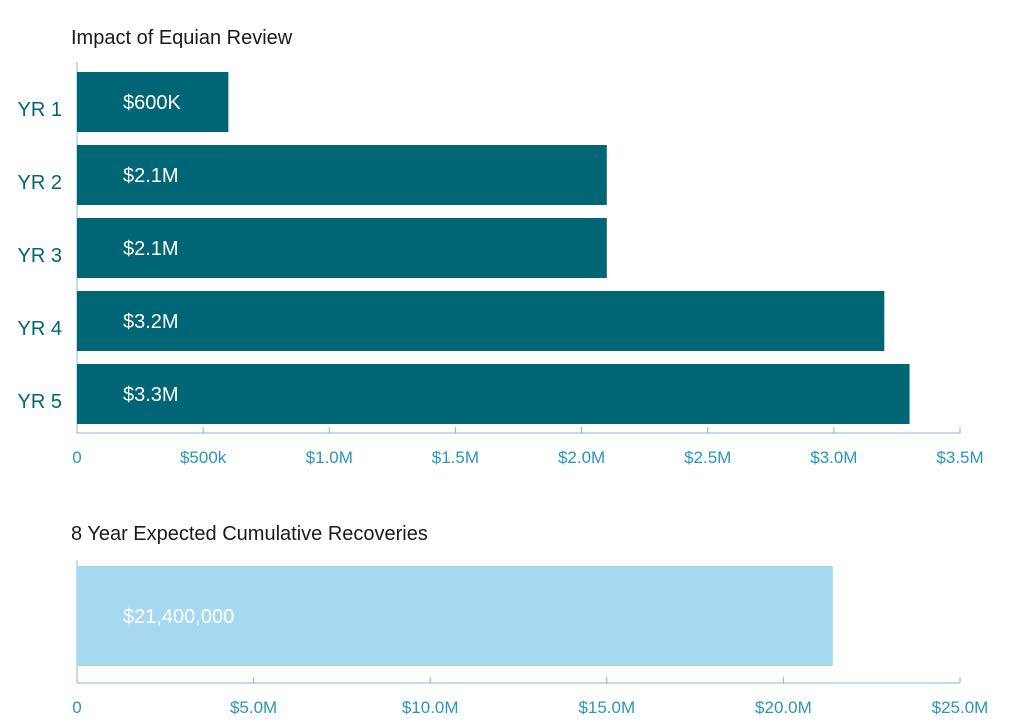 This screenshot has height=723, width=1024. Describe the element at coordinates (178, 617) in the screenshot. I see `chart2-bar-value-label: $21,400,000` at that location.